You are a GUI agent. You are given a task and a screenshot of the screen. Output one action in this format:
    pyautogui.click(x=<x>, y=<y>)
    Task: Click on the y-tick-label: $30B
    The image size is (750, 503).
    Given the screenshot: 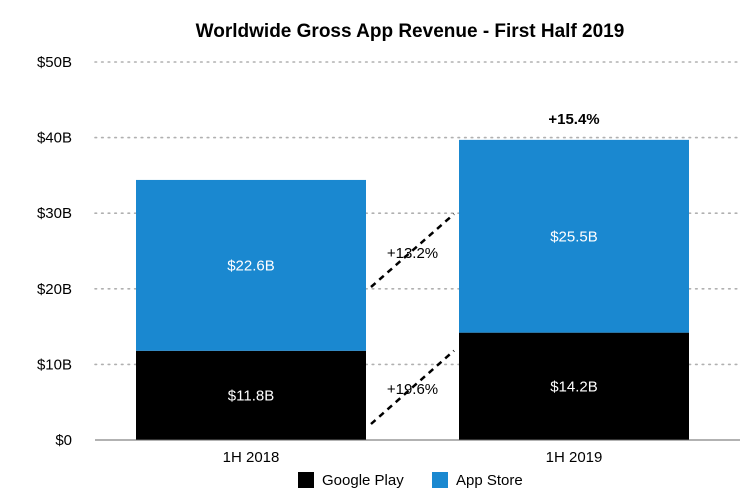 What is the action you would take?
    pyautogui.click(x=54, y=213)
    